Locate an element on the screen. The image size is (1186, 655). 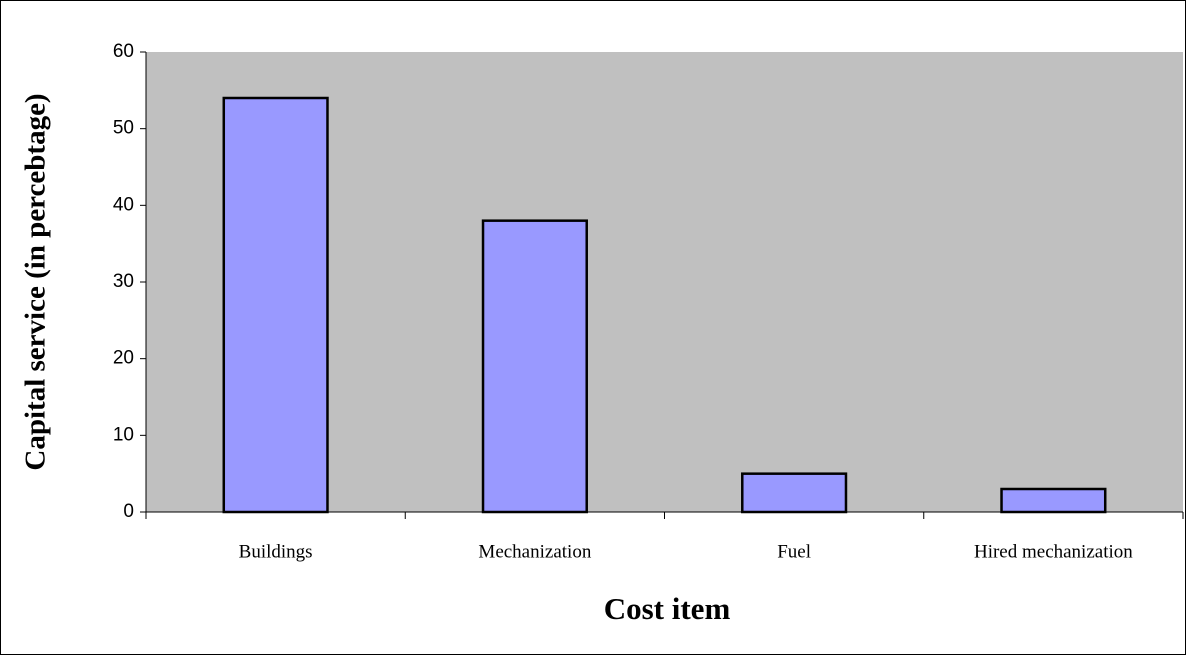
y-axis-title: Capital service (in percebtage) is located at coordinates (36, 281).